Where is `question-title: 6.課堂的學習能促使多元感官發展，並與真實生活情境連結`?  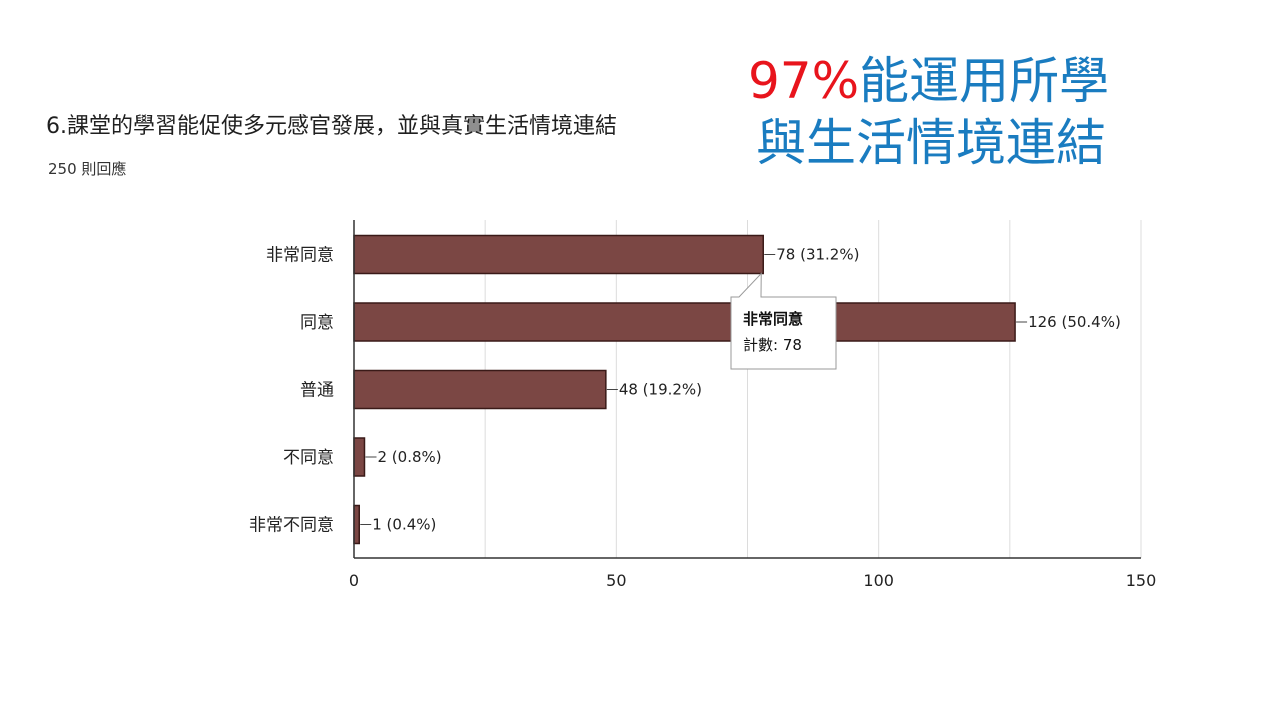
question-title: 6.課堂的學習能促使多元感官發展，並與真實生活情境連結 is located at coordinates (331, 126).